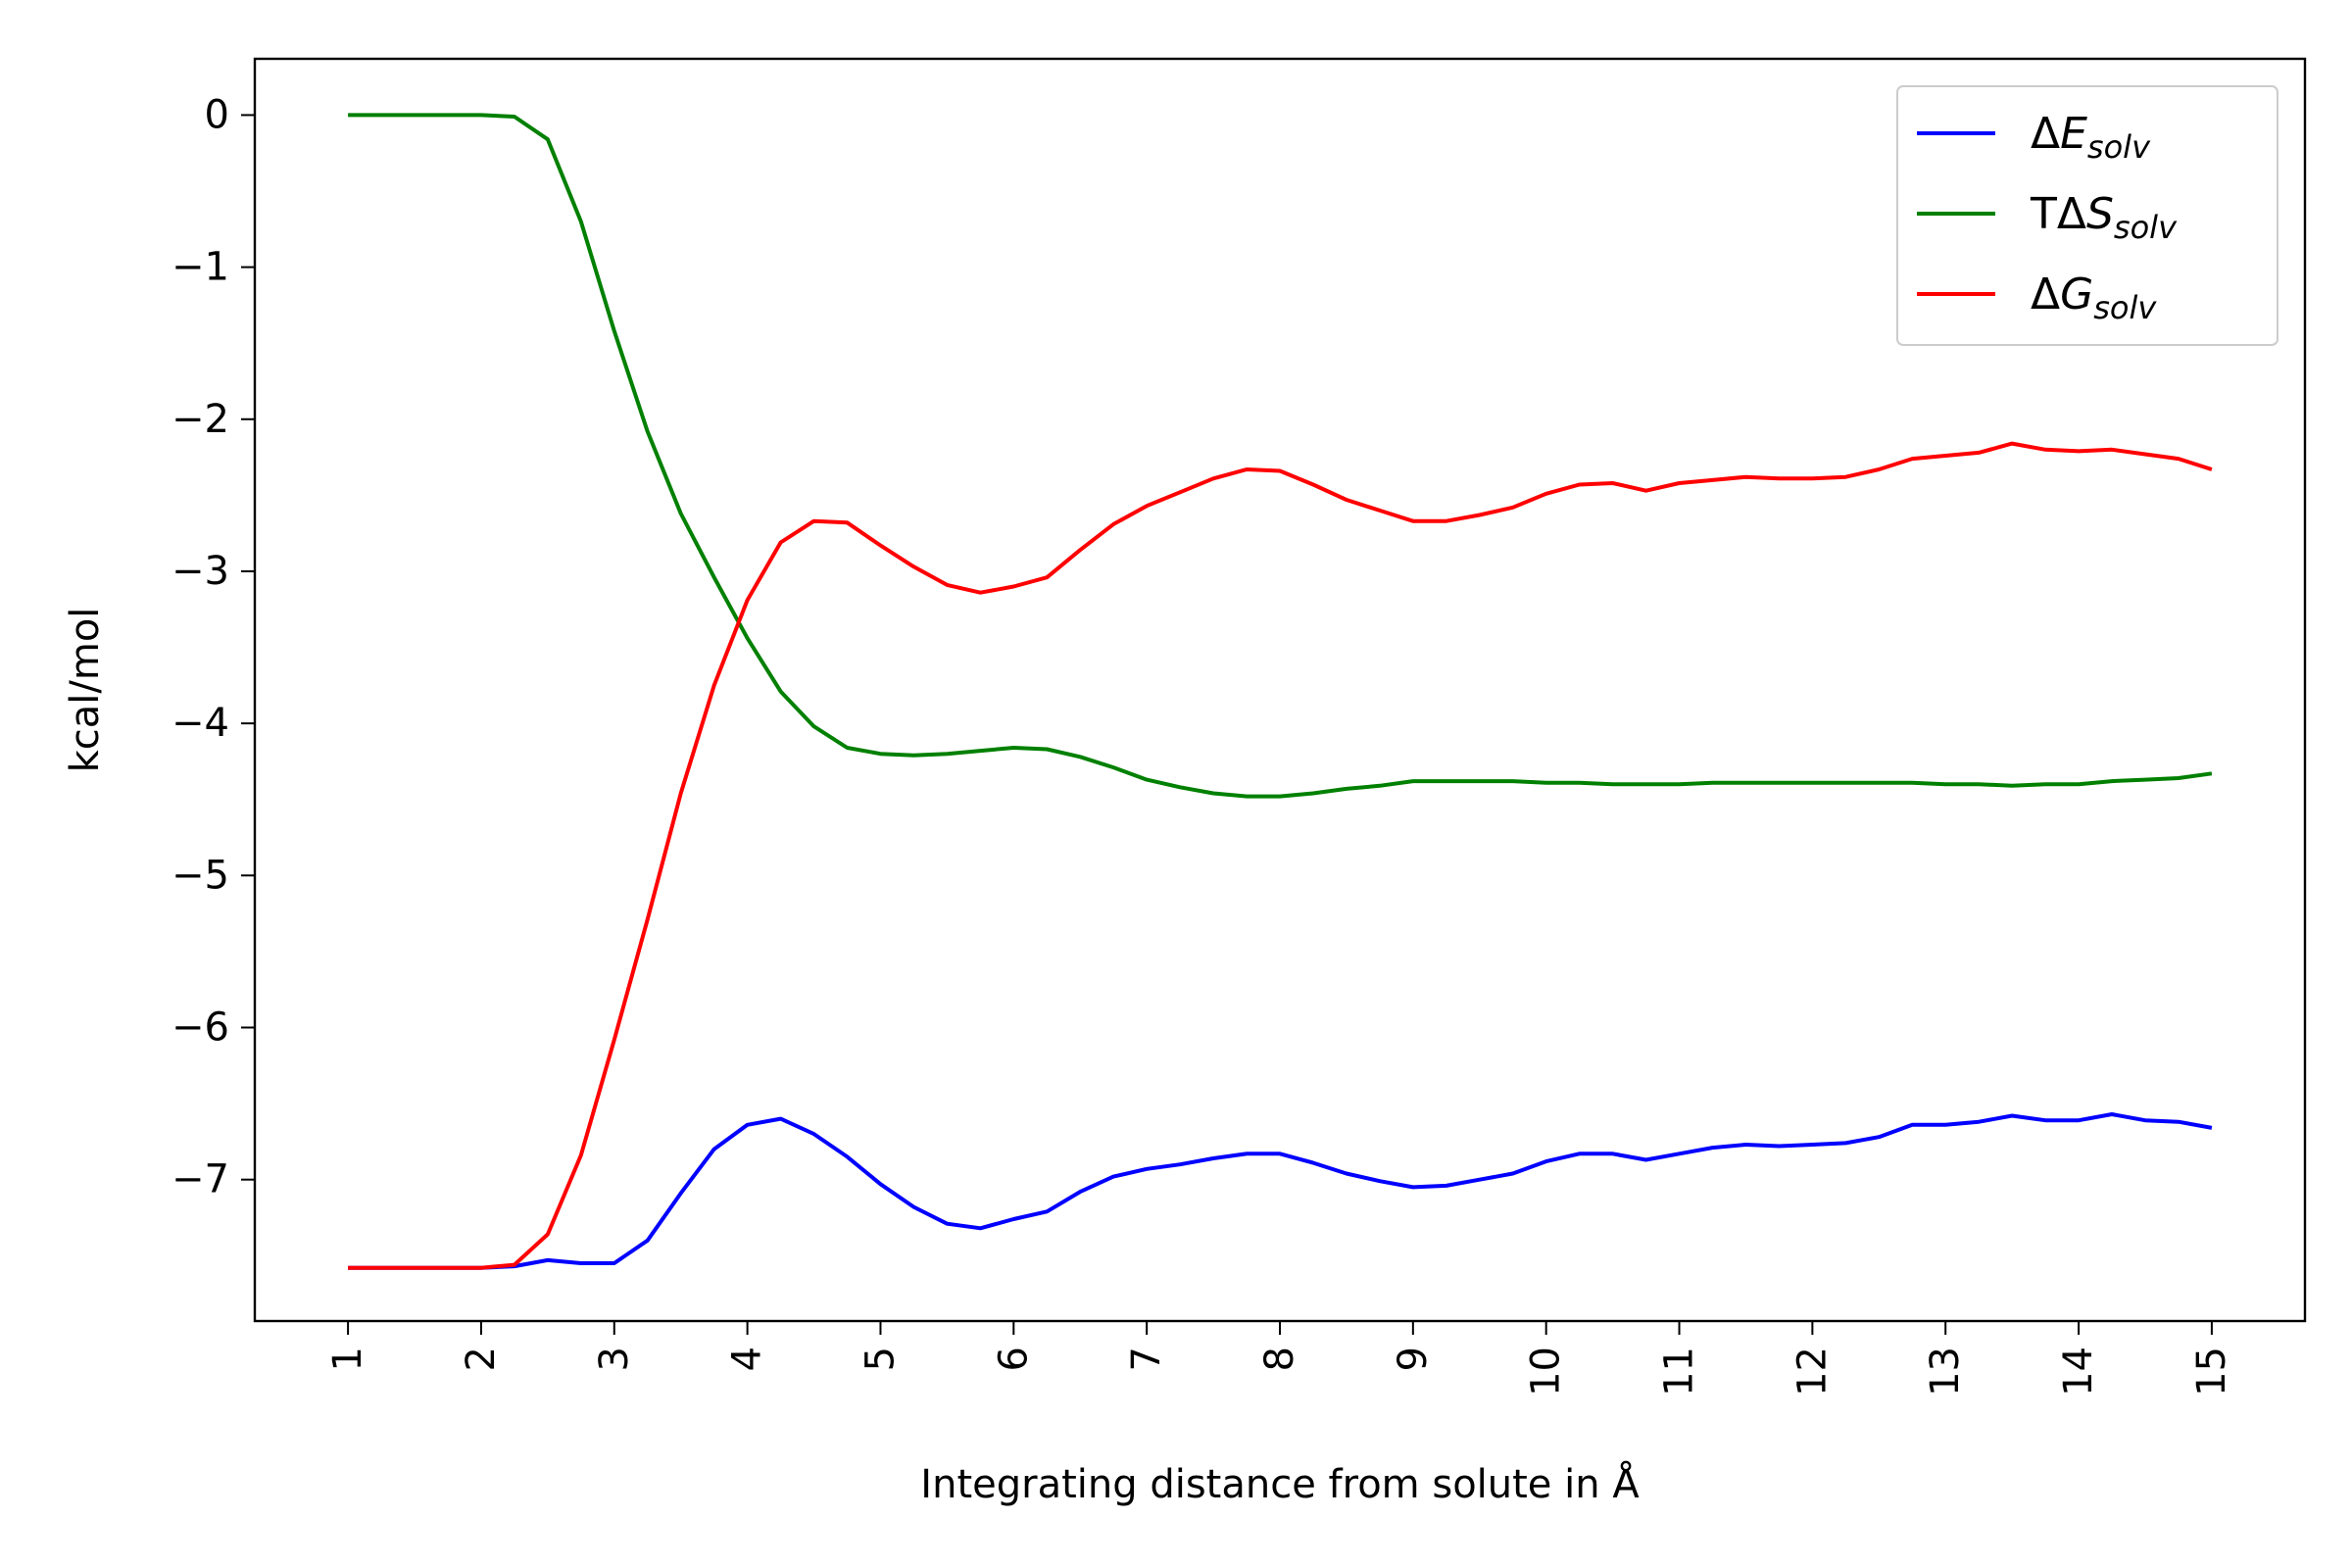  What do you see at coordinates (1146, 1359) in the screenshot?
I see `x-tick-label: 7` at bounding box center [1146, 1359].